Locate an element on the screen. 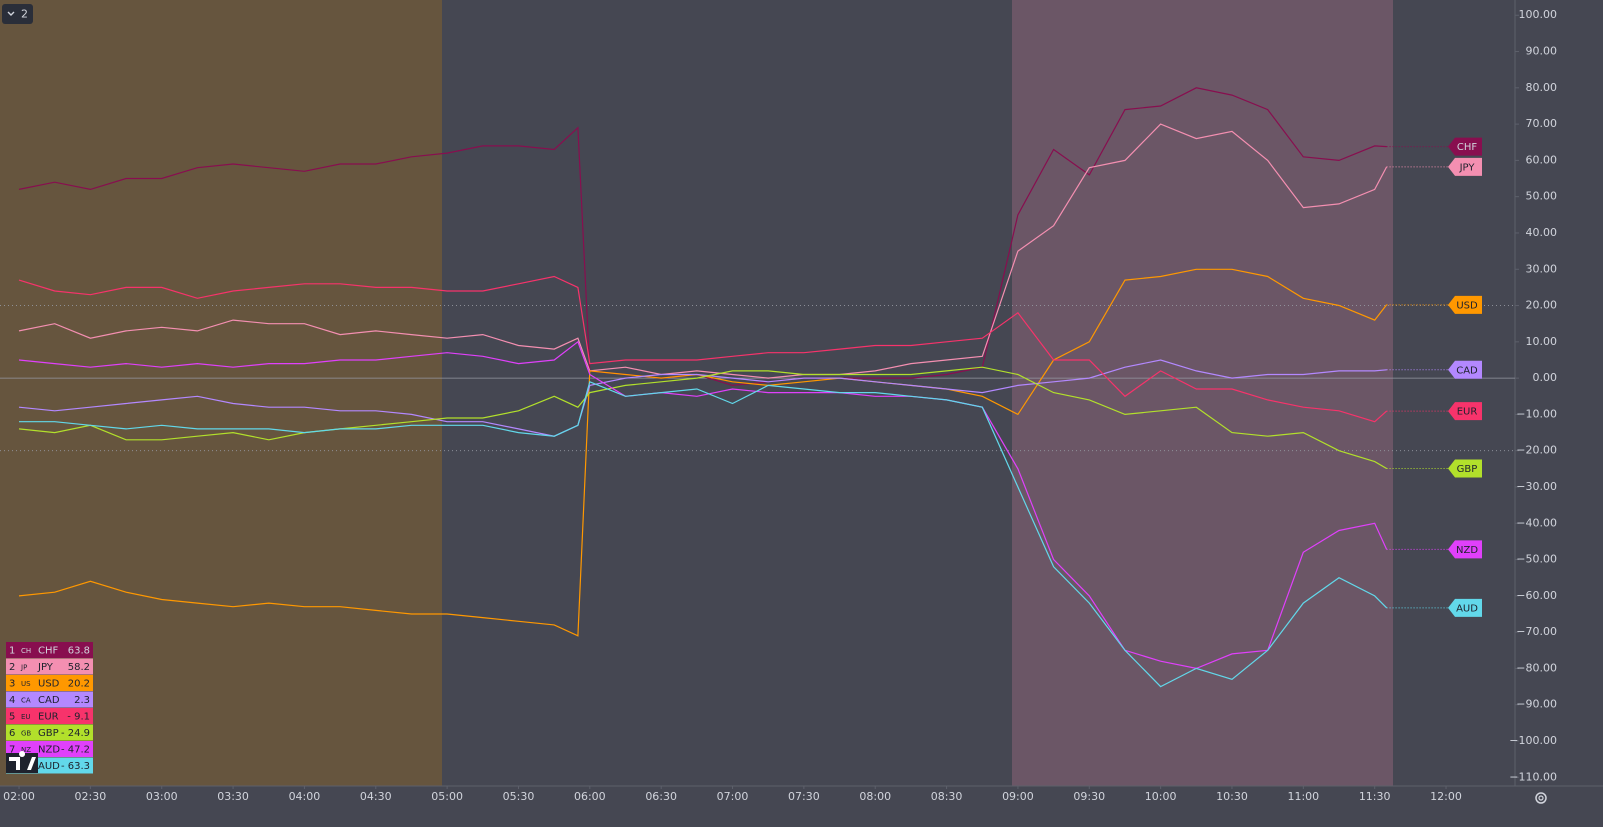 The width and height of the screenshot is (1603, 827). y-tick-label: 70.00 is located at coordinates (1542, 123).